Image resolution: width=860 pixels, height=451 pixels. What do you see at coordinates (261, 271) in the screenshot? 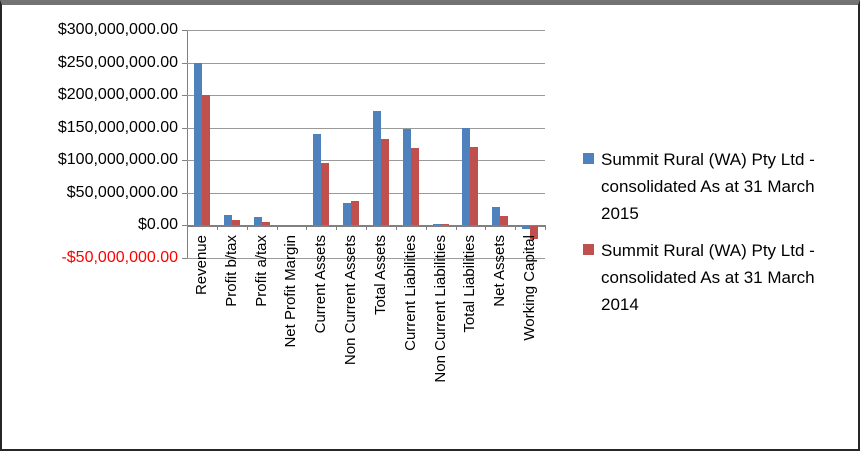
I see `category-label: Profit a/tax` at bounding box center [261, 271].